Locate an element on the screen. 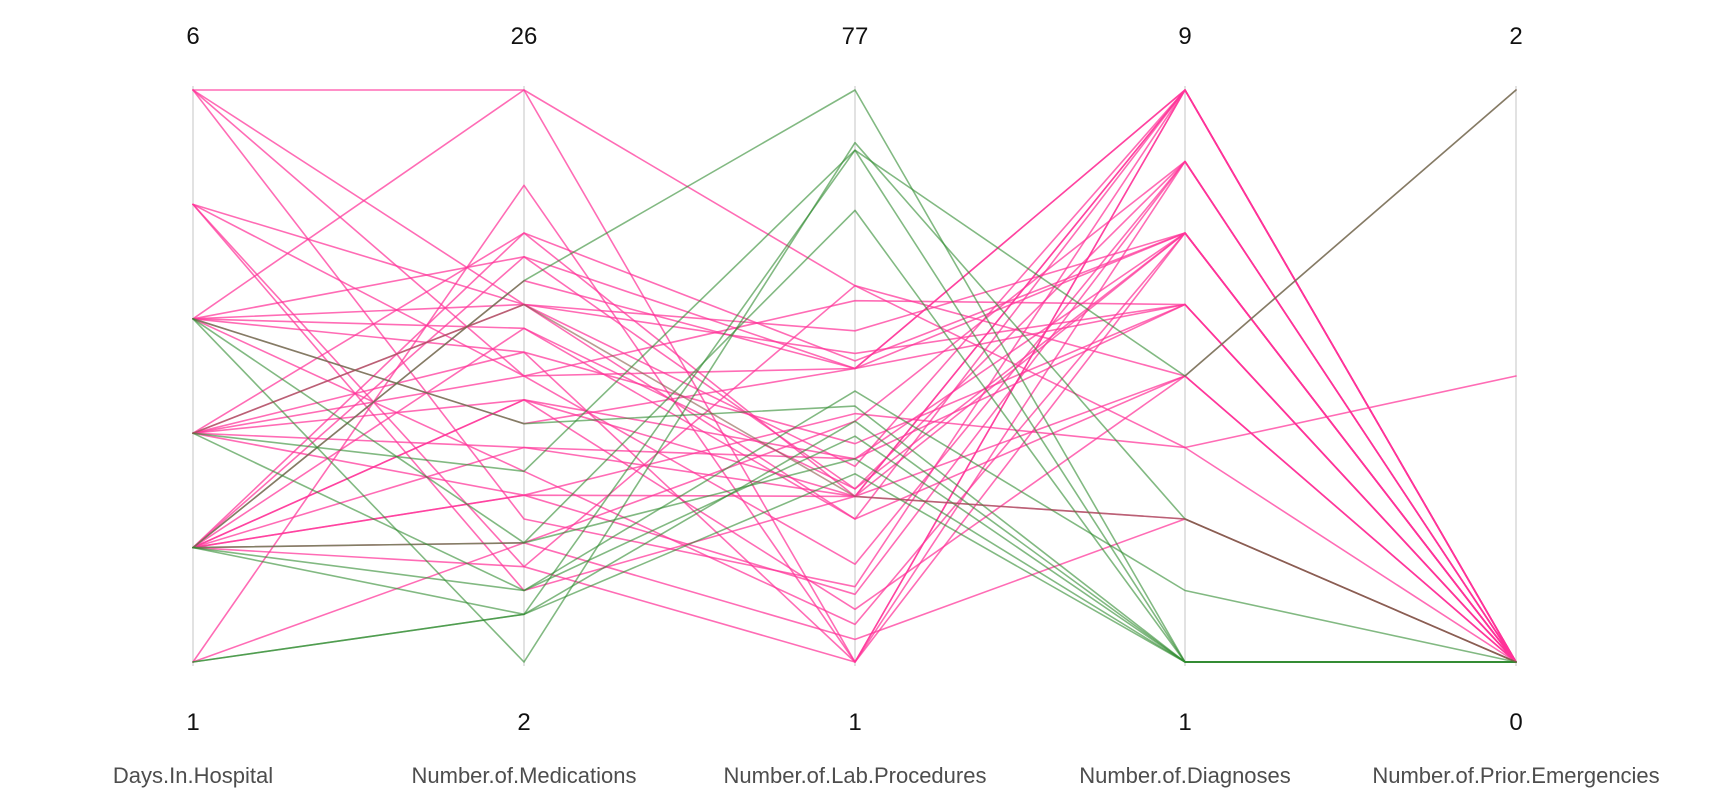 The height and width of the screenshot is (802, 1714). axis-min-label: 0 is located at coordinates (1515, 722).